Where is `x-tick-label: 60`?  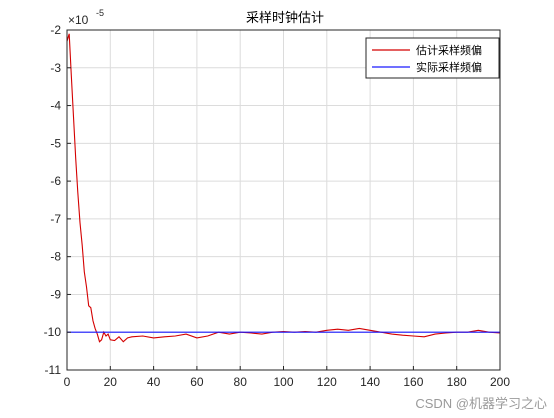 x-tick-label: 60 is located at coordinates (197, 382).